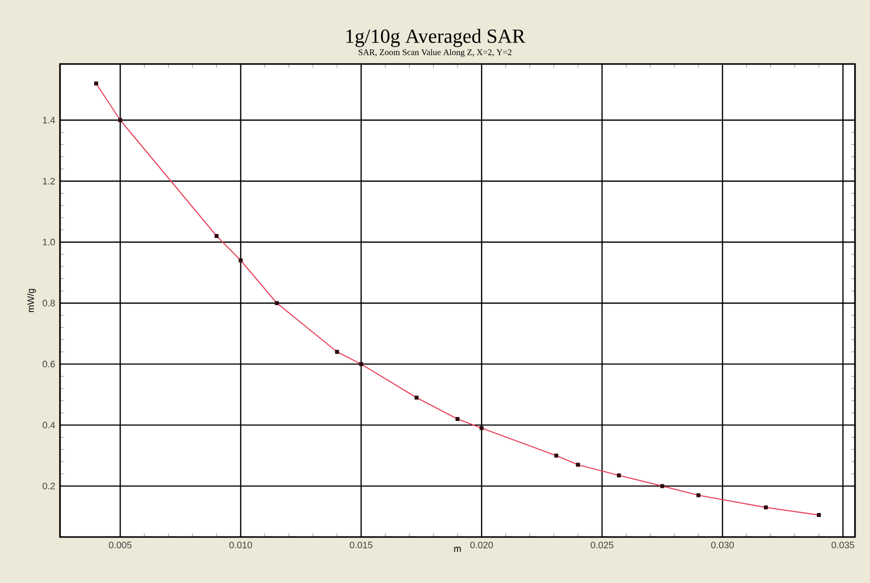  Describe the element at coordinates (49, 242) in the screenshot. I see `y-tick-label: 1.0` at that location.